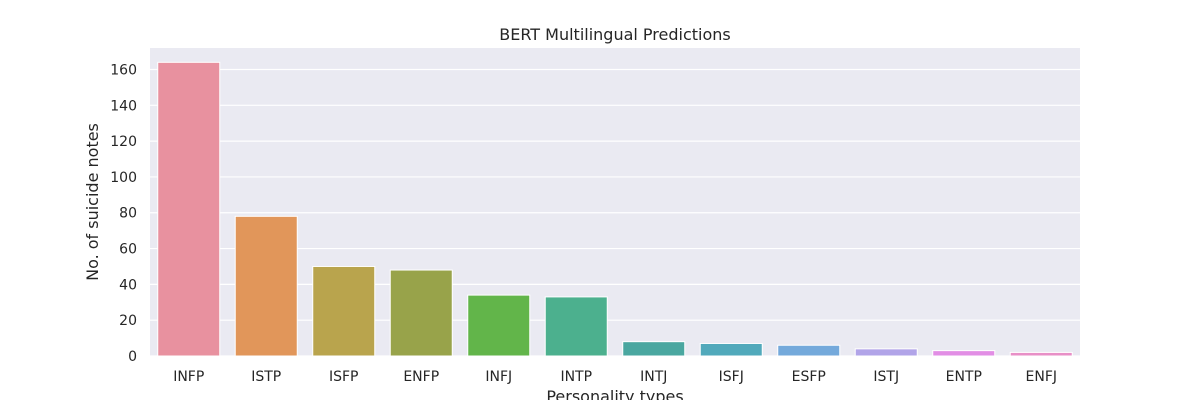 The height and width of the screenshot is (400, 1200). I want to click on x-tick-label: INTJ, so click(653, 377).